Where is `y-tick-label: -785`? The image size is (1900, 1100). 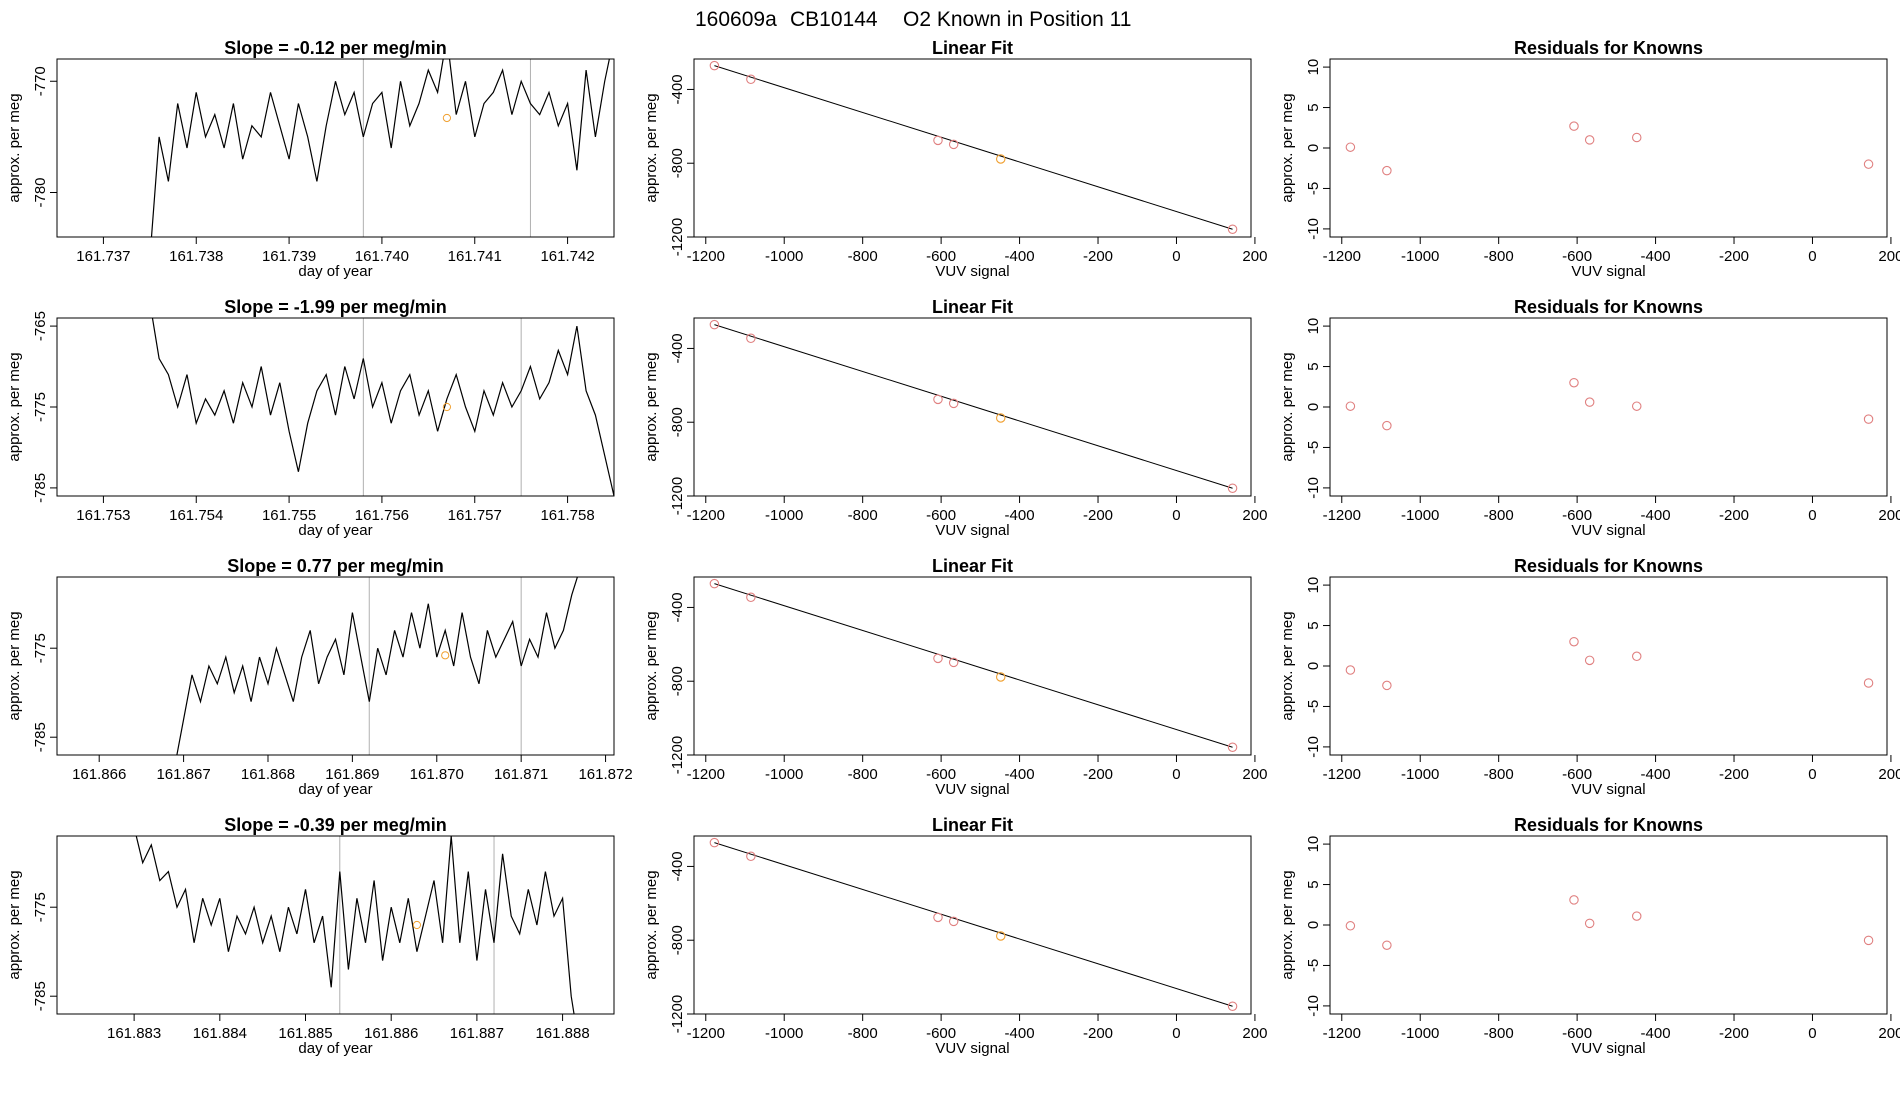
y-tick-label: -785 is located at coordinates (40, 737).